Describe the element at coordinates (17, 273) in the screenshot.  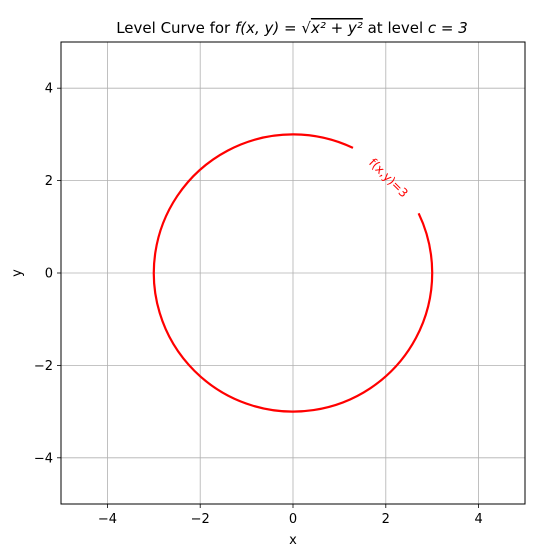
I see `y-axis-label: y` at that location.